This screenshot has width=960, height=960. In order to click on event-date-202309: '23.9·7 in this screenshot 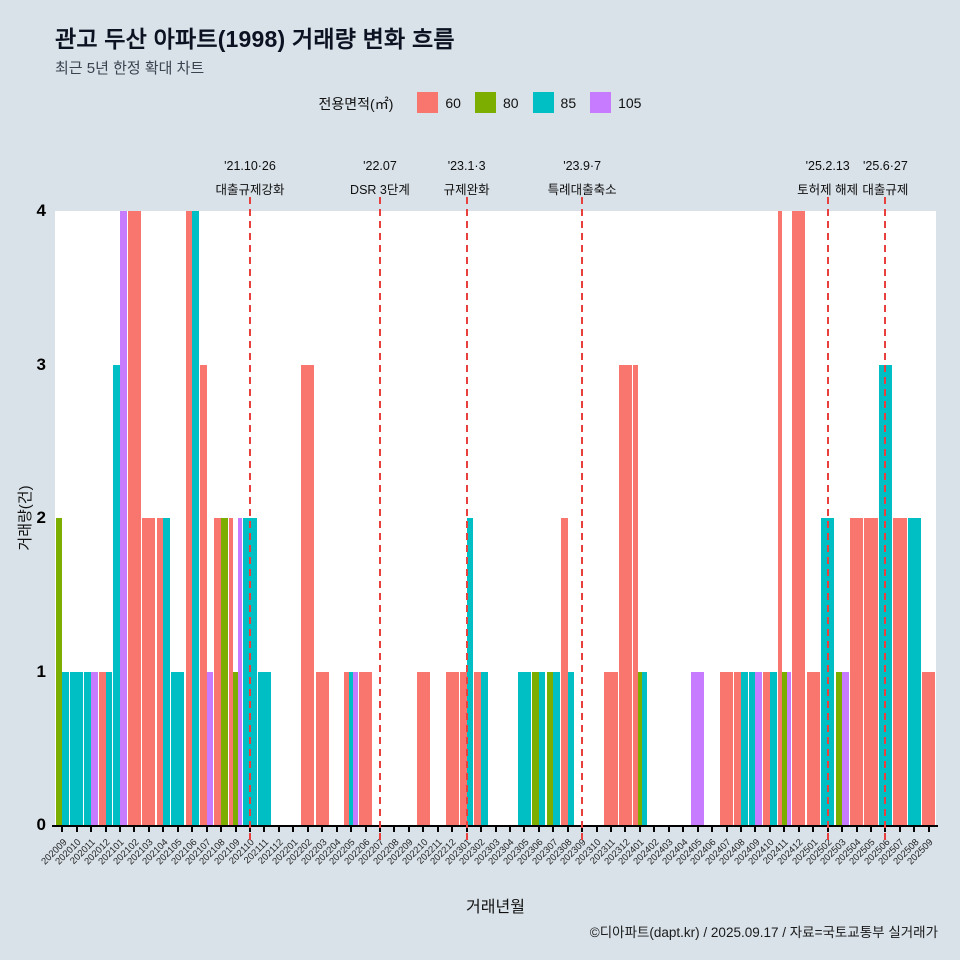, I will do `click(582, 166)`.